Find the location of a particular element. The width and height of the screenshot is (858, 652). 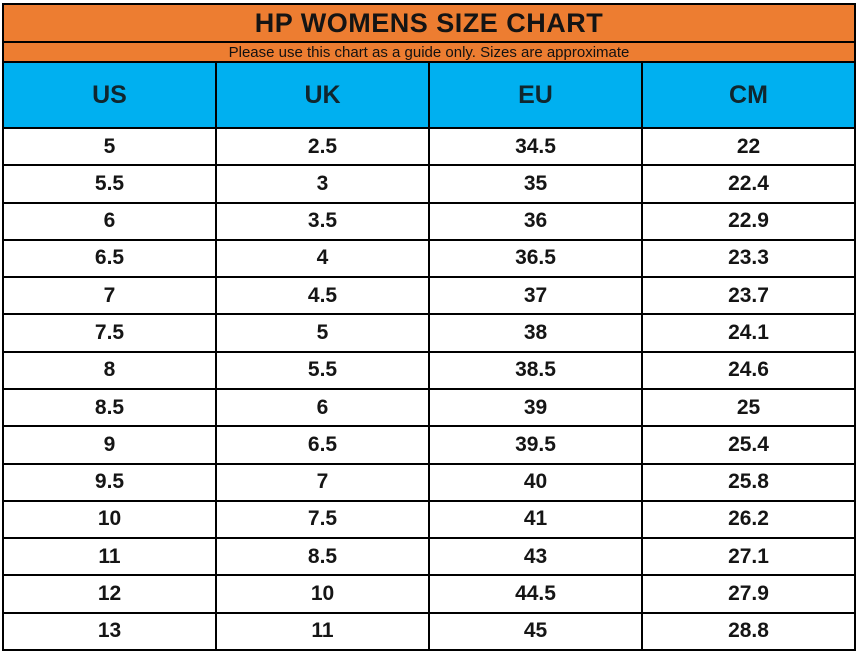

table-row: 6.5 4 36.5 23.3 is located at coordinates (429, 258).